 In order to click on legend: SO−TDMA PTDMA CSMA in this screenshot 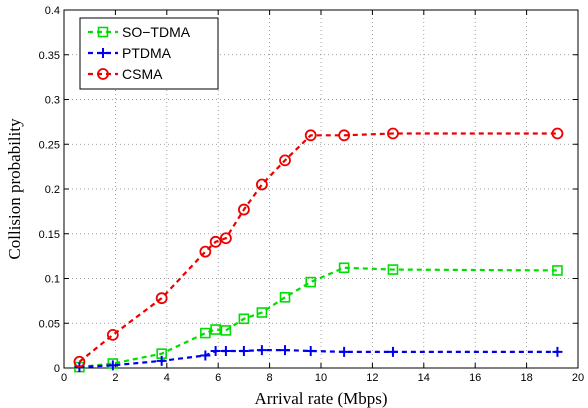, I will do `click(149, 53)`.